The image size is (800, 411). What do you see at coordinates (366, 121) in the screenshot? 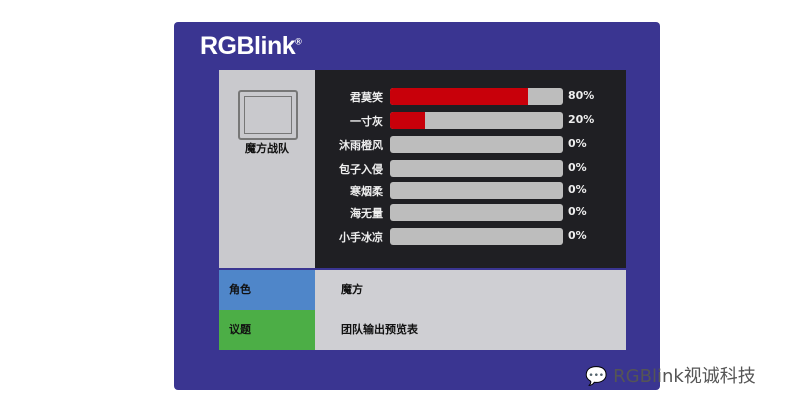
I see `player-name: 一寸灰` at bounding box center [366, 121].